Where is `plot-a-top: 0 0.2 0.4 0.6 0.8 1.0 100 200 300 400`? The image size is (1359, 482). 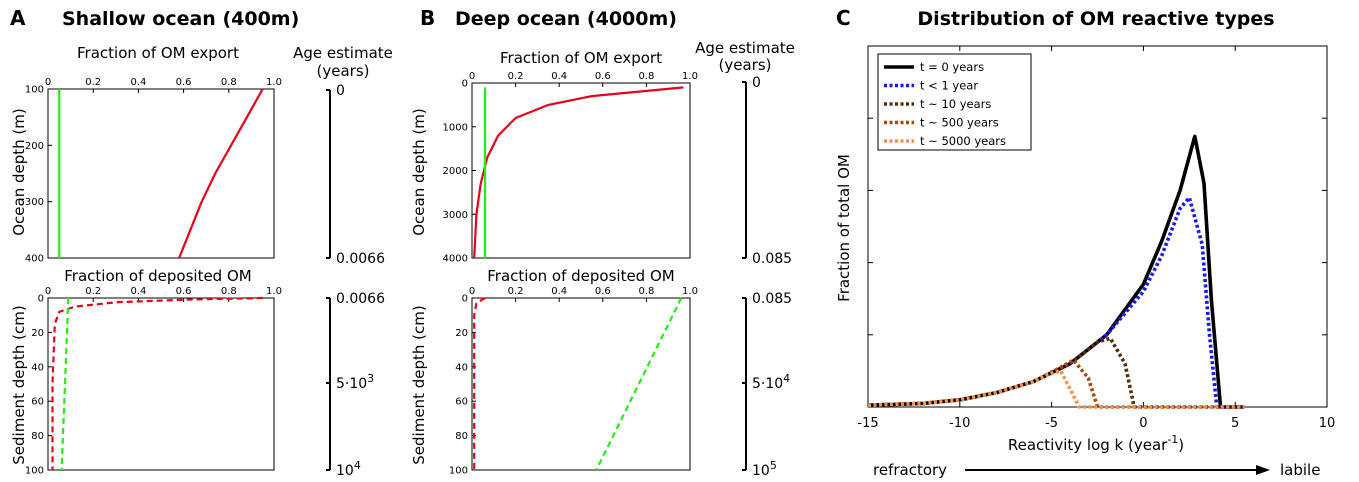 plot-a-top: 0 0.2 0.4 0.6 0.8 1.0 100 200 300 400 is located at coordinates (153, 171).